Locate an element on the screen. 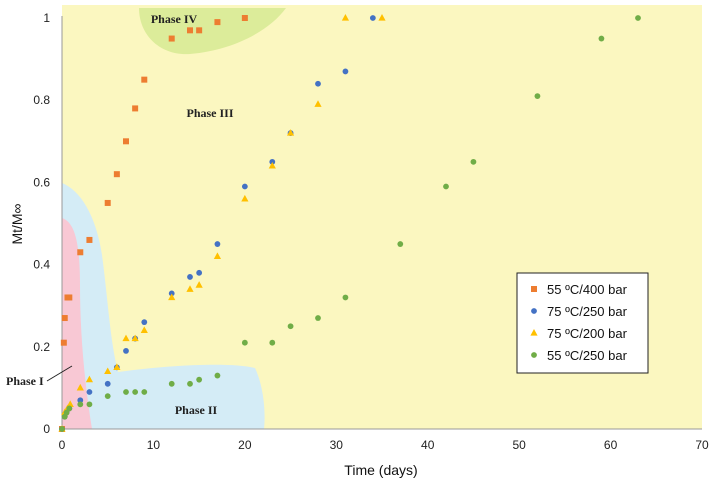 The width and height of the screenshot is (726, 483). x-tick-label: 50 is located at coordinates (519, 445).